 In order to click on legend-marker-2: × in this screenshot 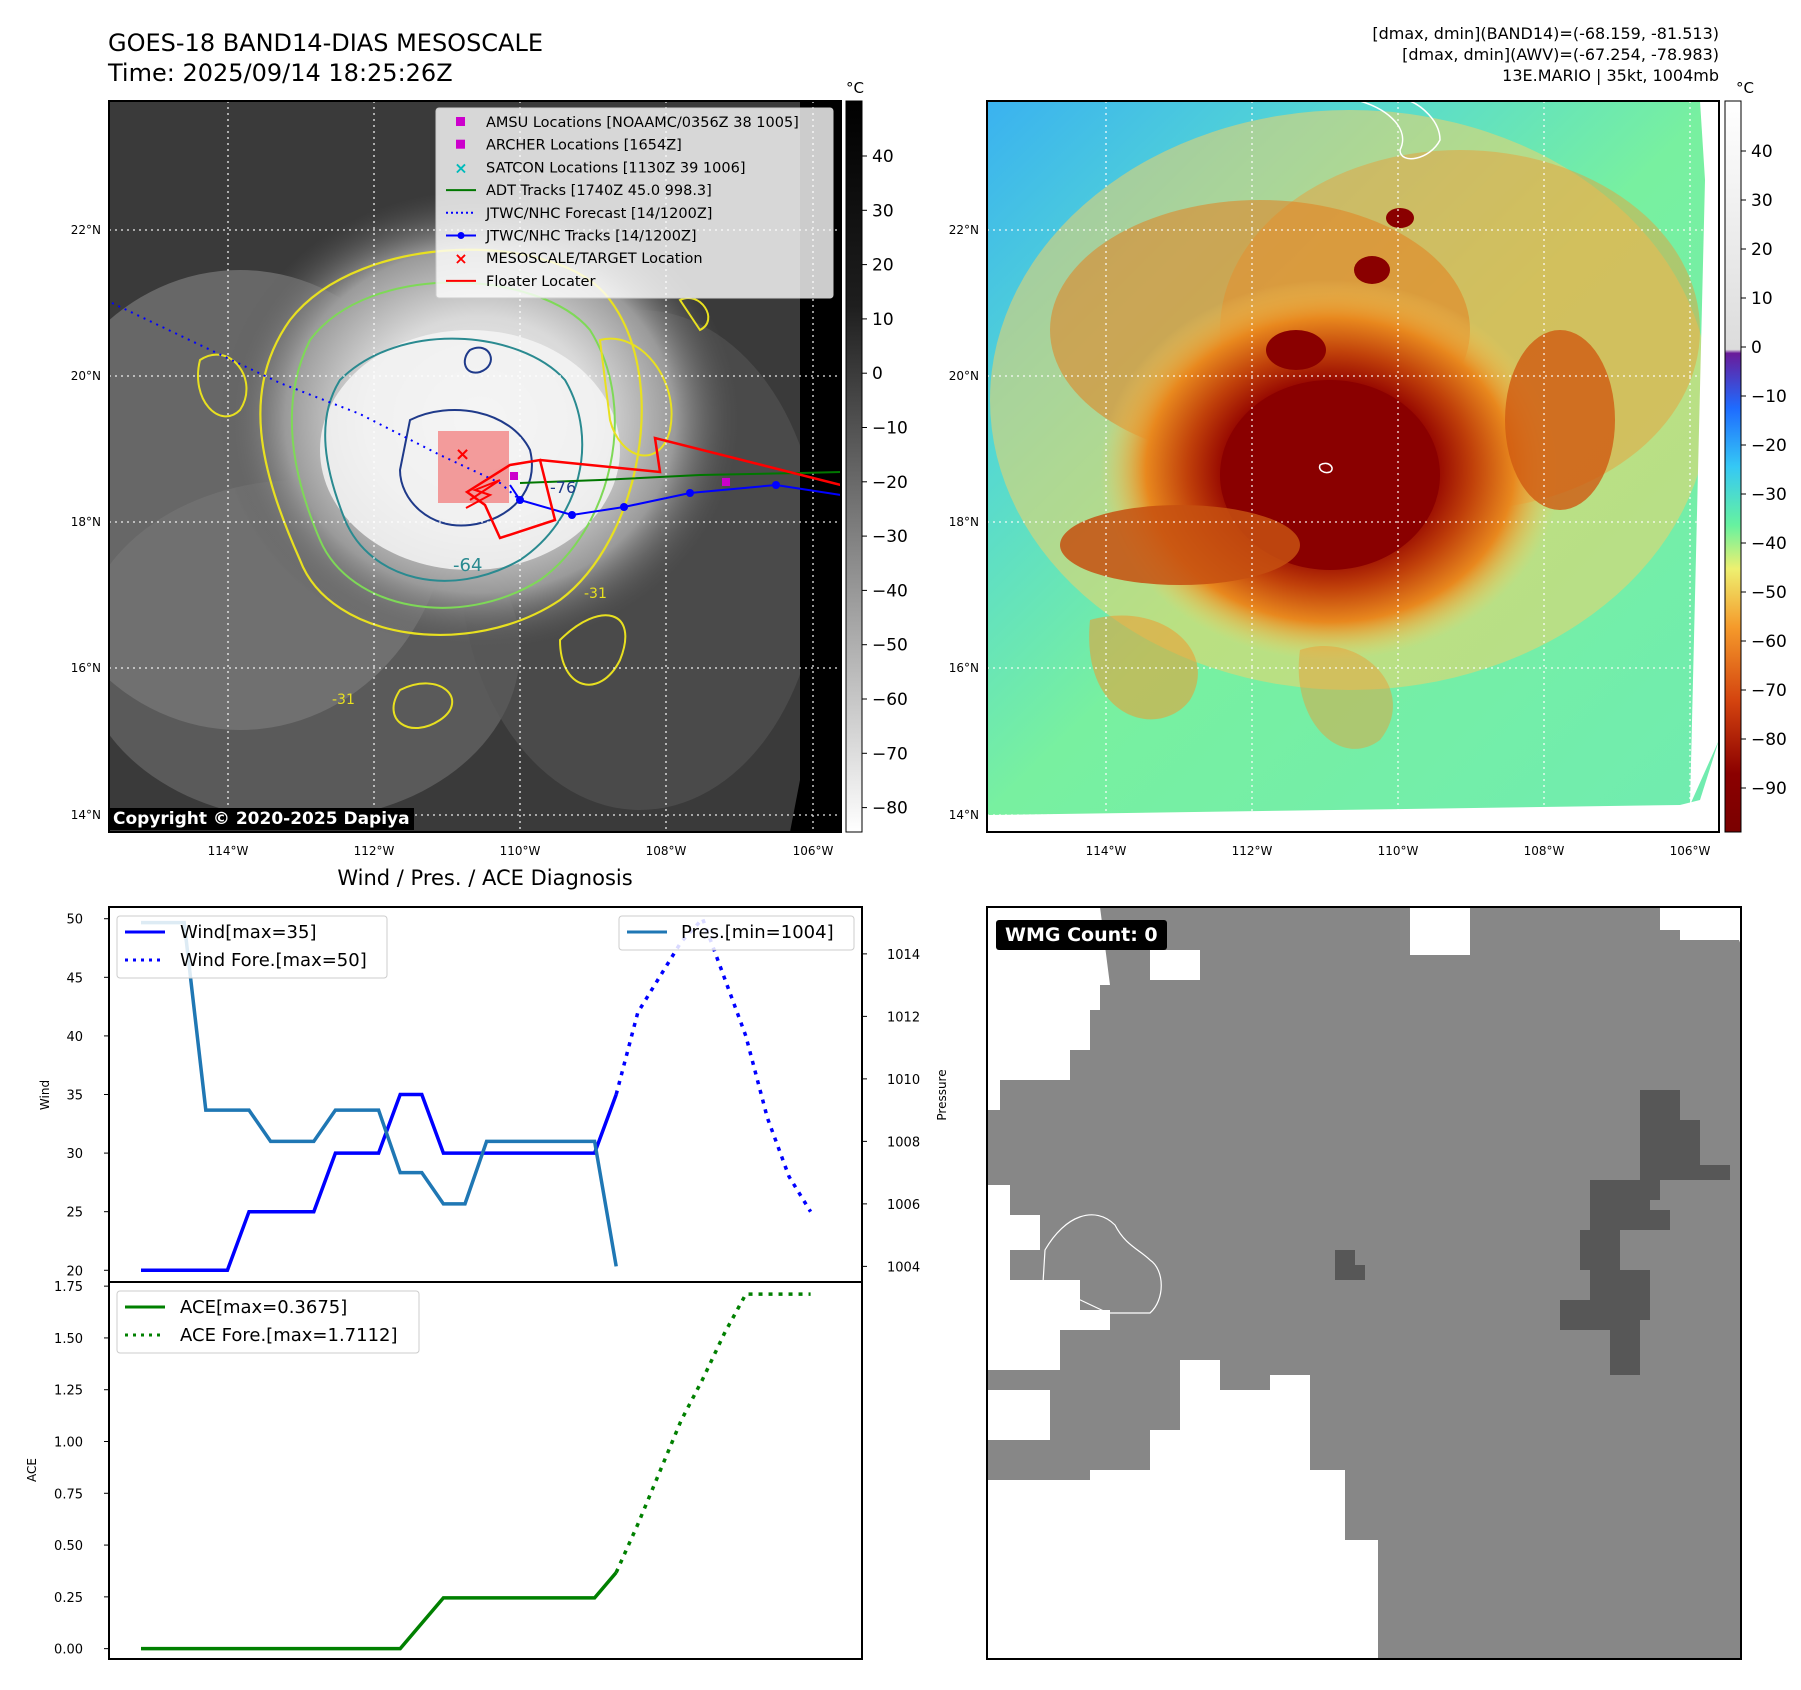, I will do `click(460, 167)`.